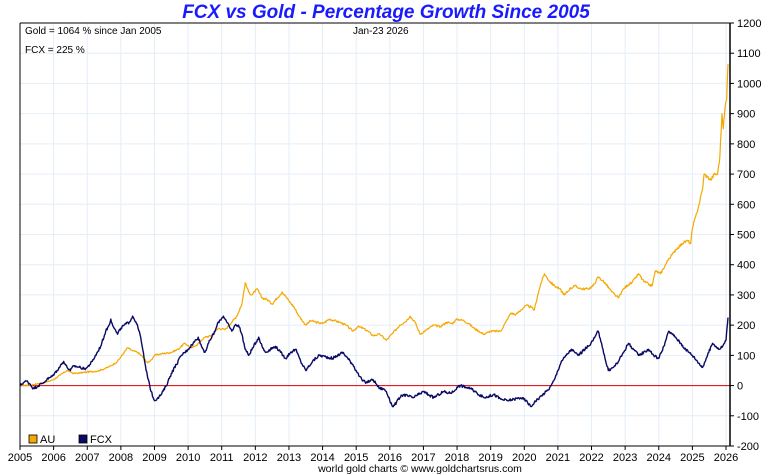 The image size is (772, 475). Describe the element at coordinates (746, 175) in the screenshot. I see `y-tick-label: 700` at that location.